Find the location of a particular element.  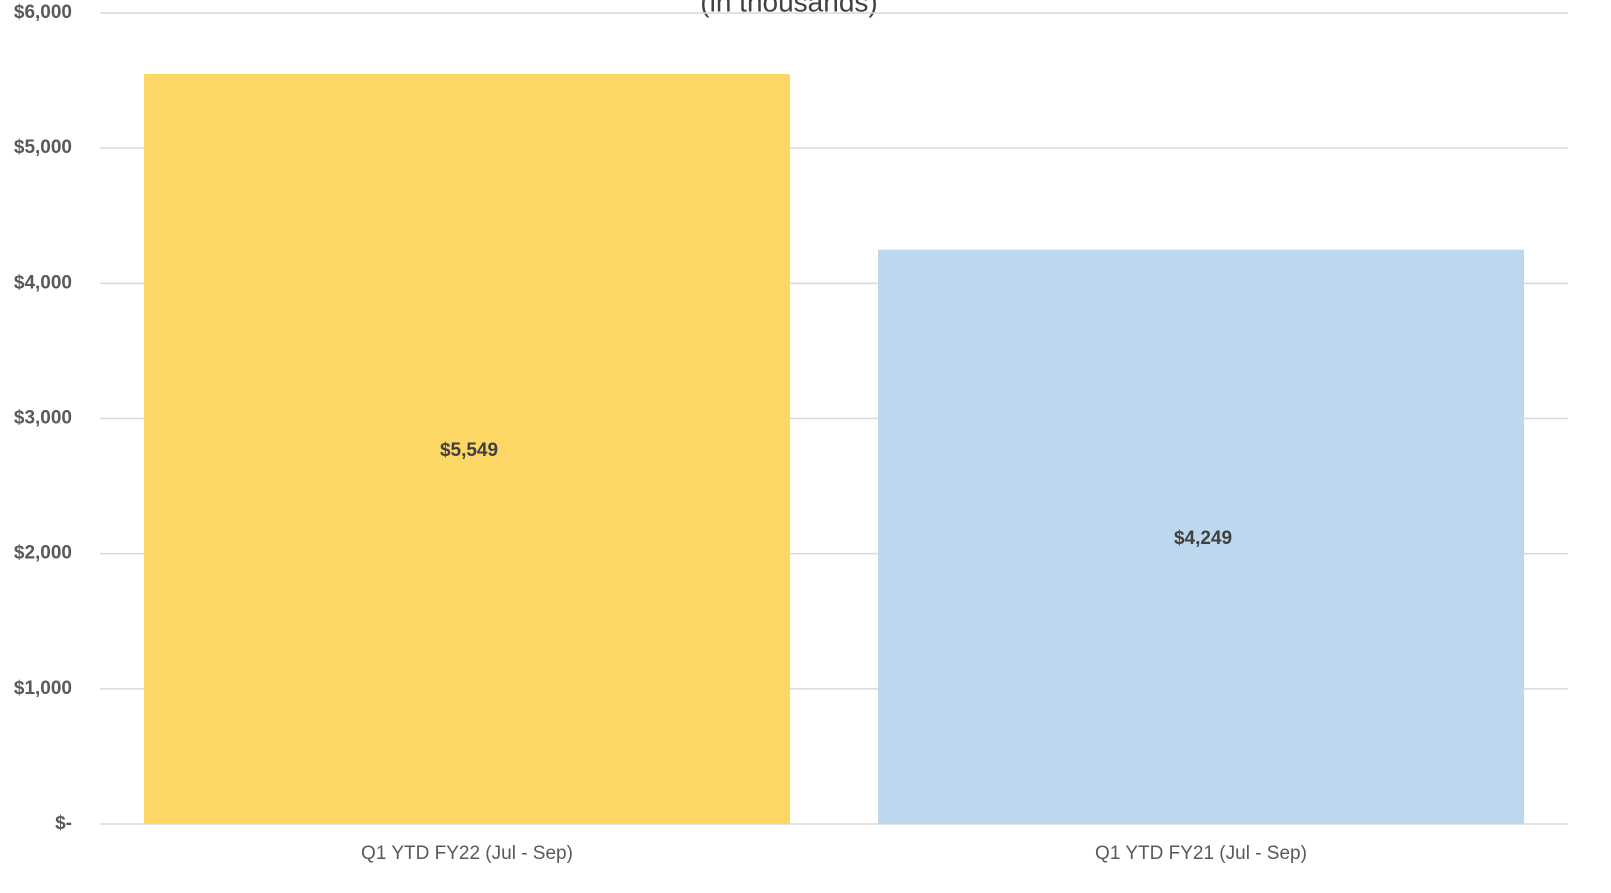

y-tick-label: $4,000 is located at coordinates (43, 282).